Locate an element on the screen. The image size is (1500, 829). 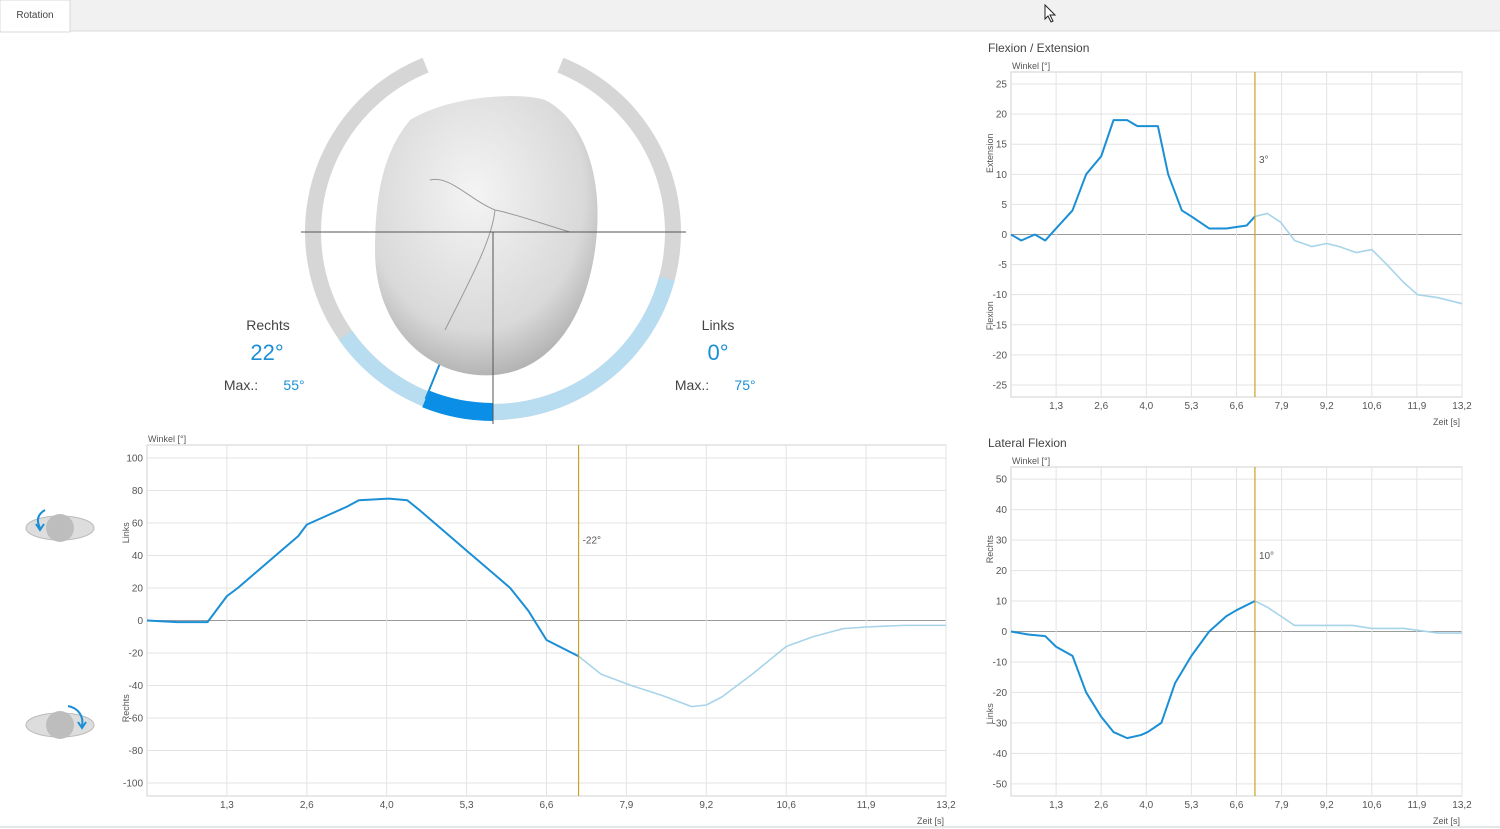
tab is located at coordinates (35, 16).